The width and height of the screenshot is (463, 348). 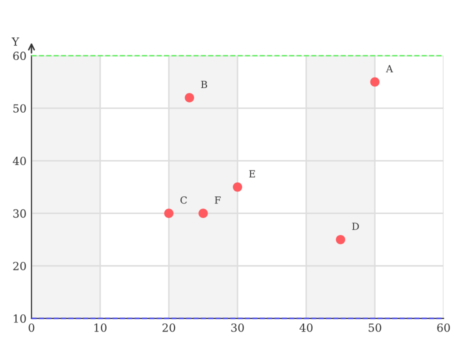 What do you see at coordinates (19, 108) in the screenshot?
I see `y-tick-label: 50` at bounding box center [19, 108].